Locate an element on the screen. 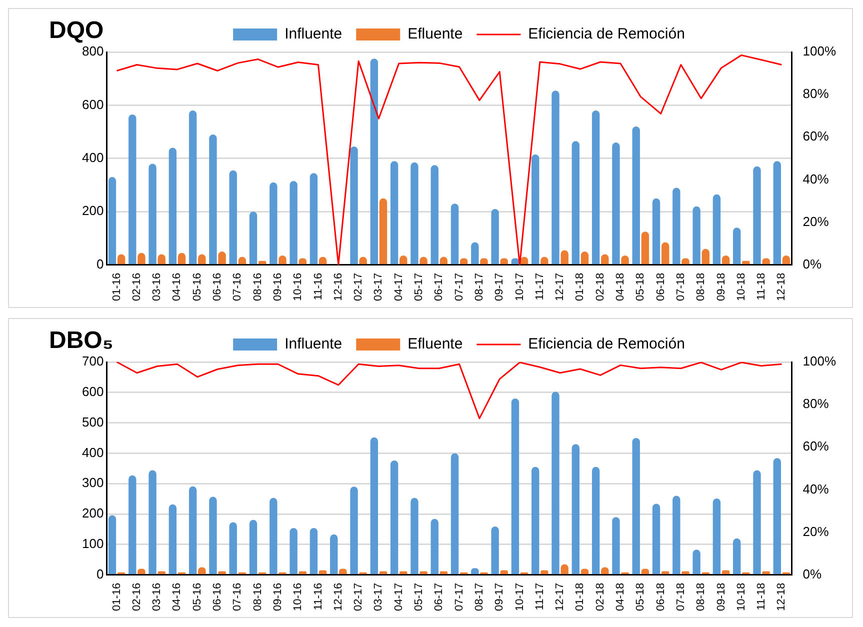 This screenshot has width=863, height=627. x-tick-label: 06-18 is located at coordinates (660, 287).